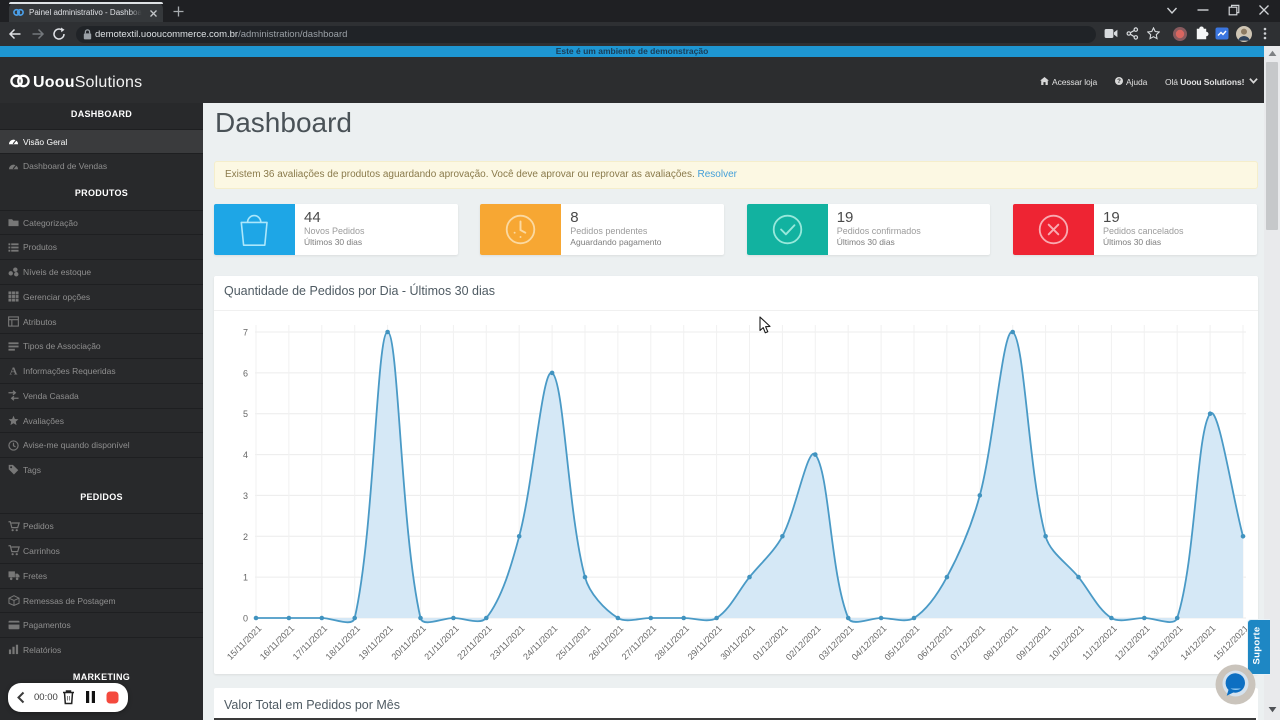 The width and height of the screenshot is (1280, 720). Describe the element at coordinates (245, 373) in the screenshot. I see `svg-text: 6` at that location.